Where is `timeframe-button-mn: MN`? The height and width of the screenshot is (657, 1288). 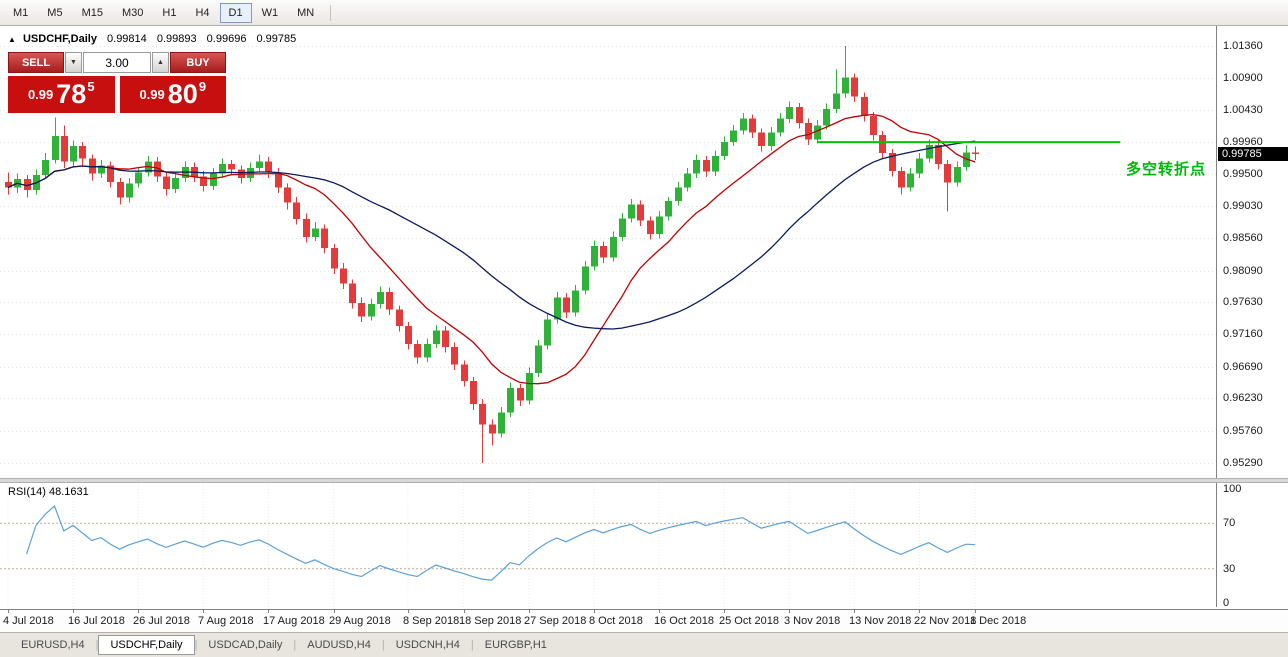
timeframe-button-mn: MN is located at coordinates (305, 13).